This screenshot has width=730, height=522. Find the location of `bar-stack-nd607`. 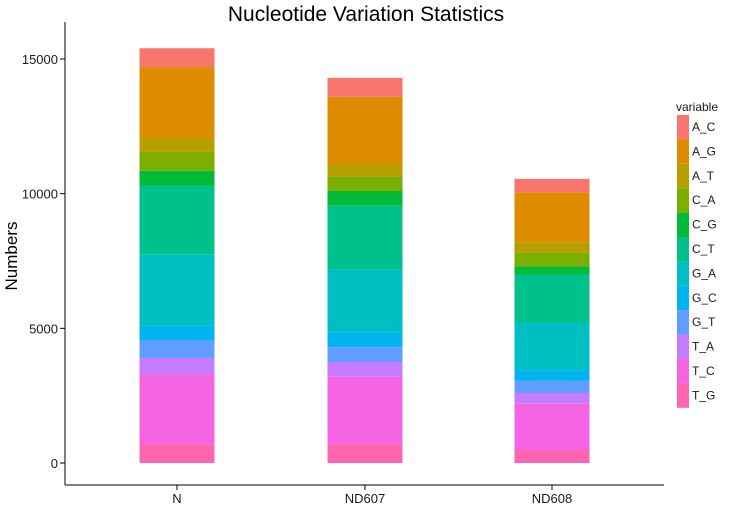

bar-stack-nd607 is located at coordinates (365, 270).